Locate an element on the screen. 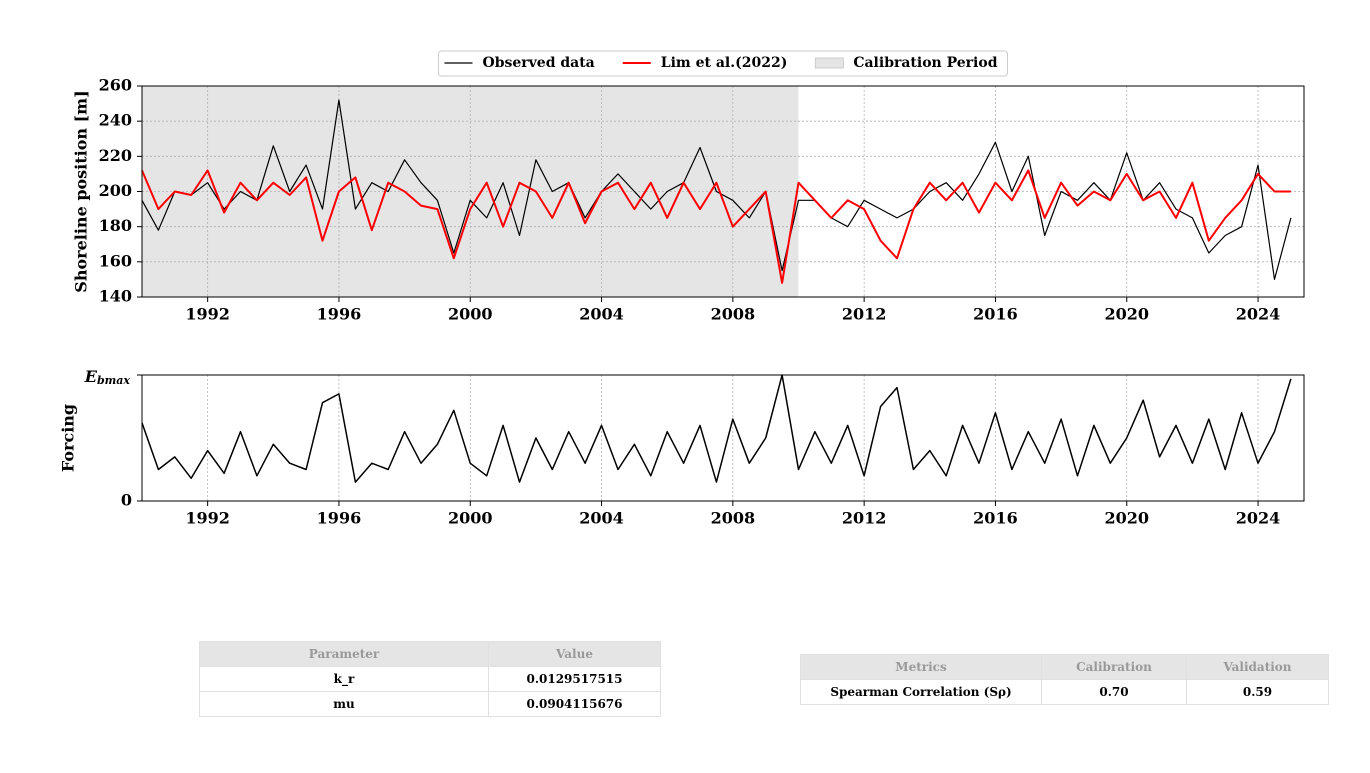 This screenshot has width=1370, height=773. label-part: E is located at coordinates (91, 376).